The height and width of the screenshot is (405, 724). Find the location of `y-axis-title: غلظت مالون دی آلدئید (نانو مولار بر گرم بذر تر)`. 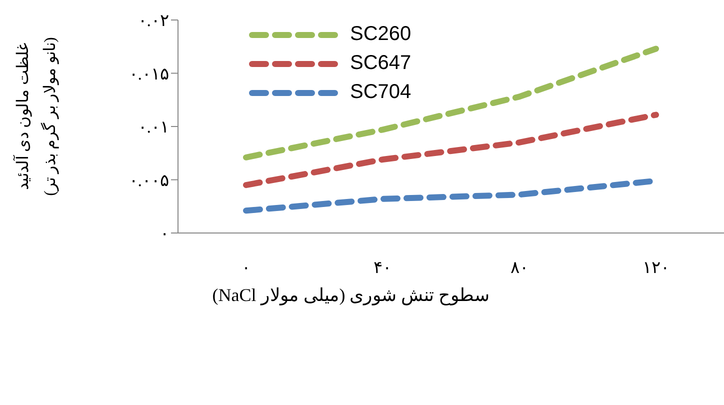

y-axis-title: غلظت مالون دی آلدئید (نانو مولار بر گرم بذر تر) is located at coordinates (35, 116).